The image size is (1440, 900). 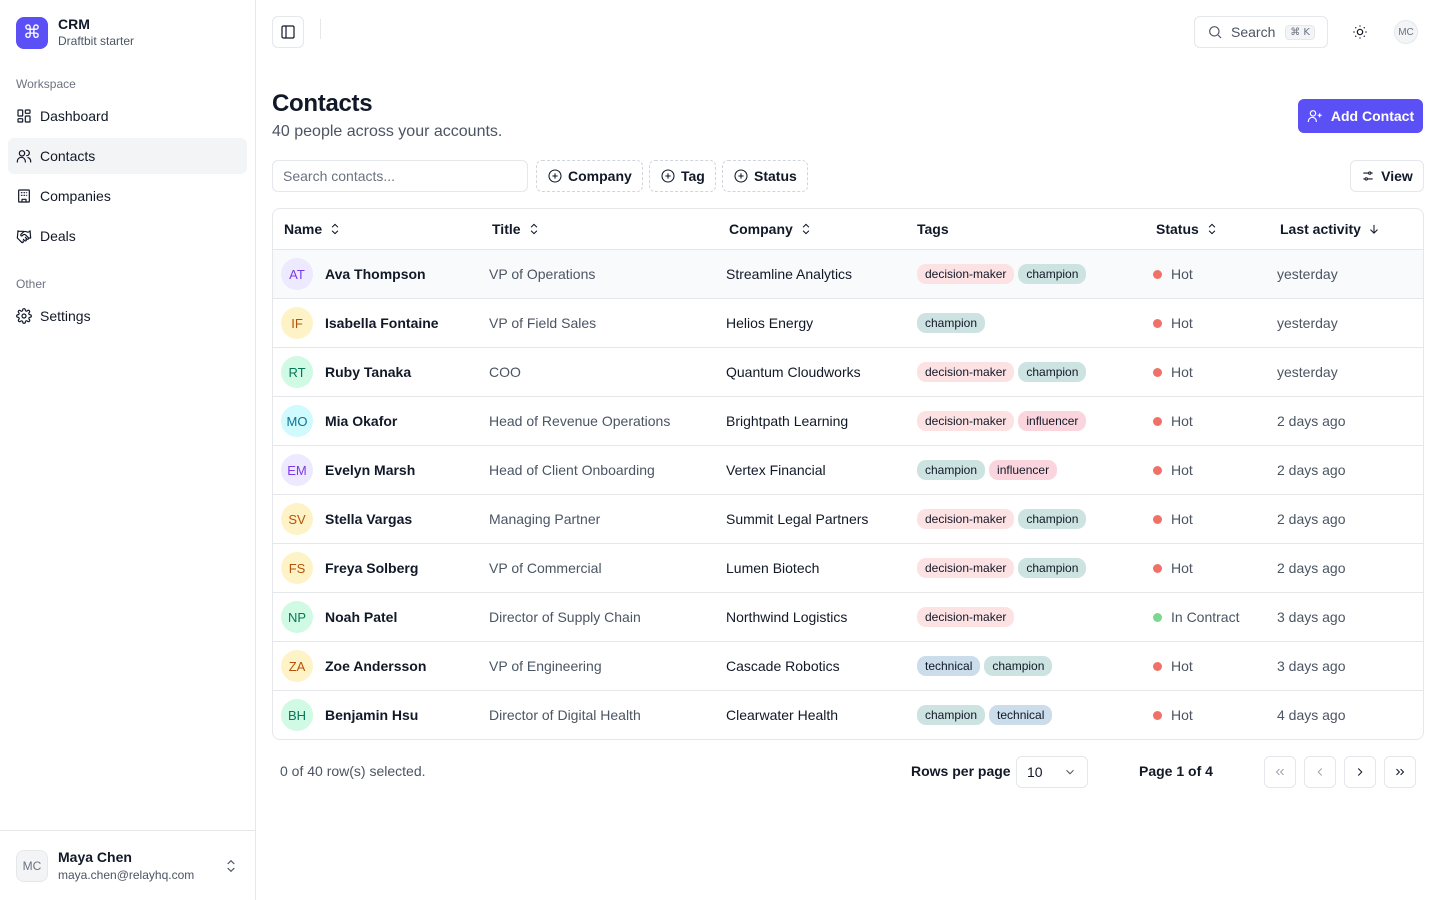 I want to click on contact-name: Benjamin Hsu, so click(x=372, y=715).